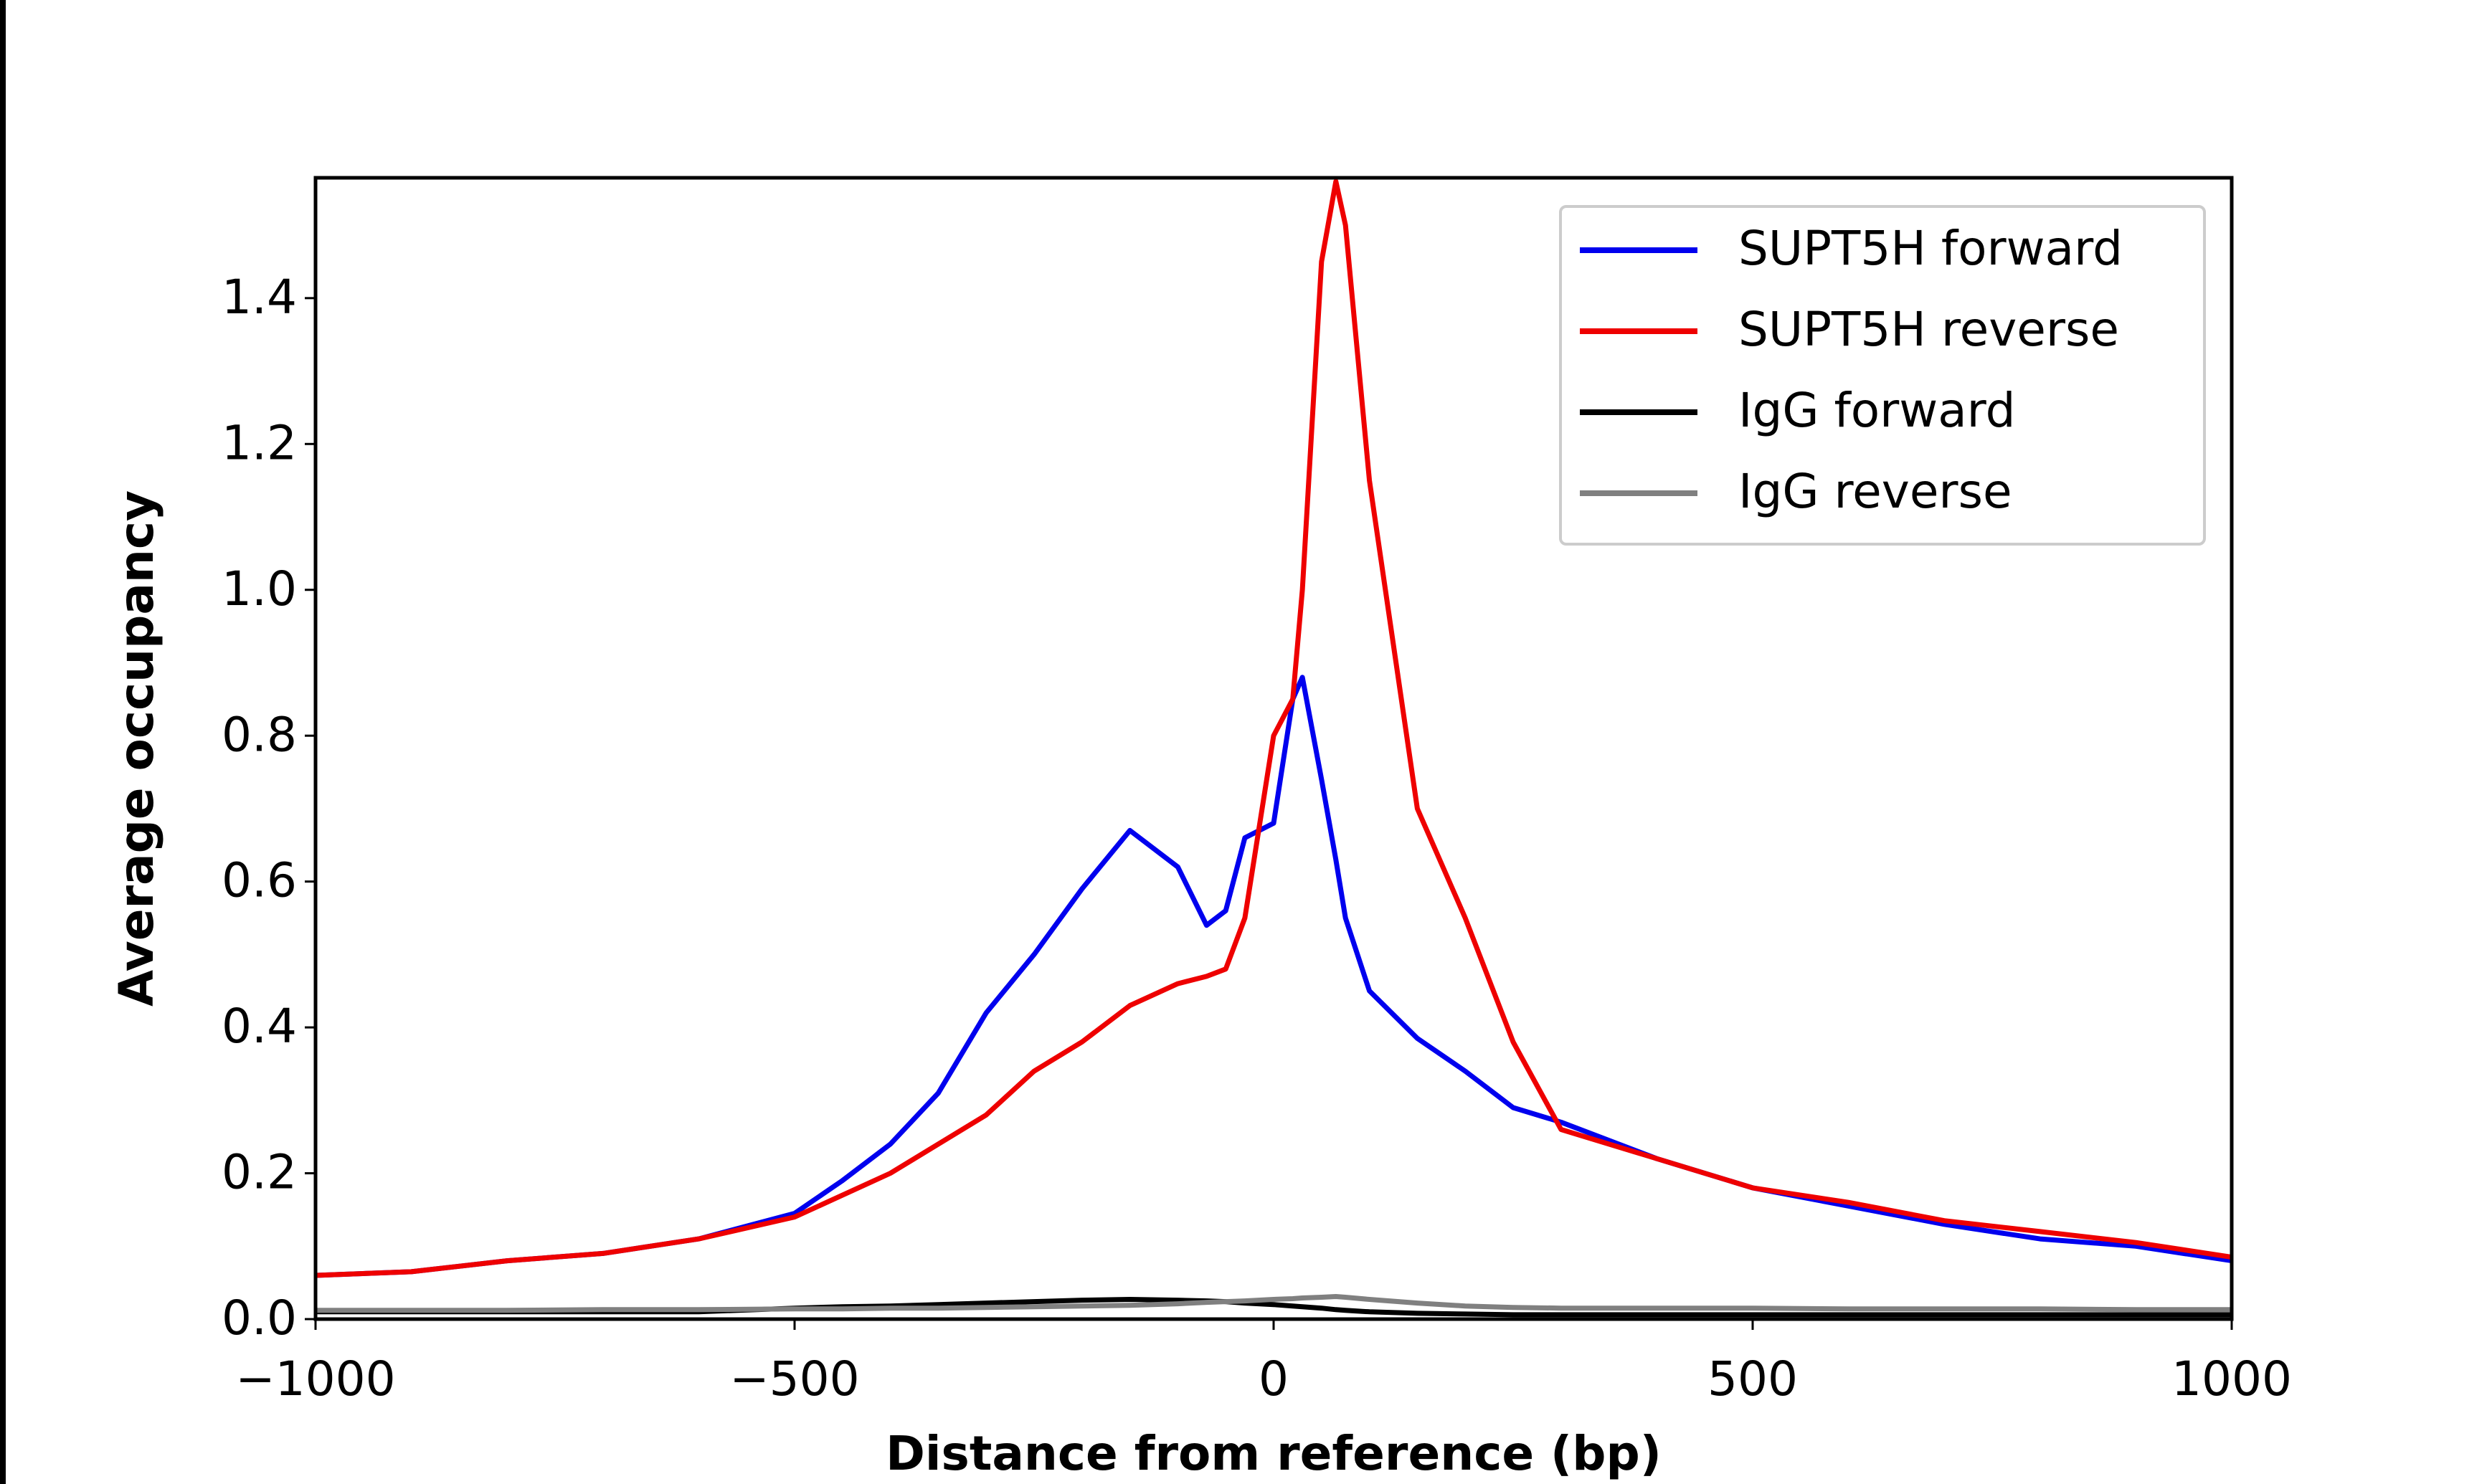 This screenshot has width=2487, height=1484. Describe the element at coordinates (260, 1318) in the screenshot. I see `y-tick-label: 0.0` at that location.